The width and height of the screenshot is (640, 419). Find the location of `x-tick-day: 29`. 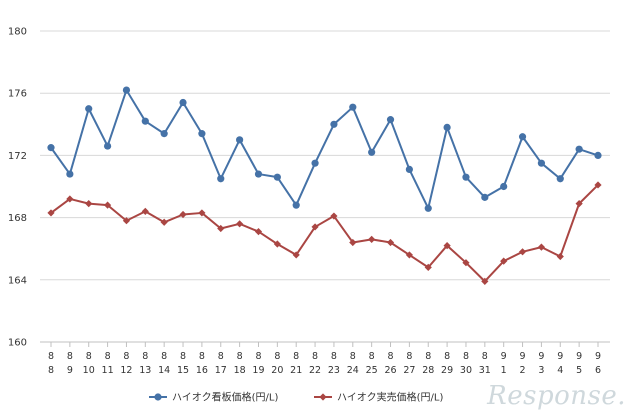

x-tick-day: 29 is located at coordinates (447, 370).